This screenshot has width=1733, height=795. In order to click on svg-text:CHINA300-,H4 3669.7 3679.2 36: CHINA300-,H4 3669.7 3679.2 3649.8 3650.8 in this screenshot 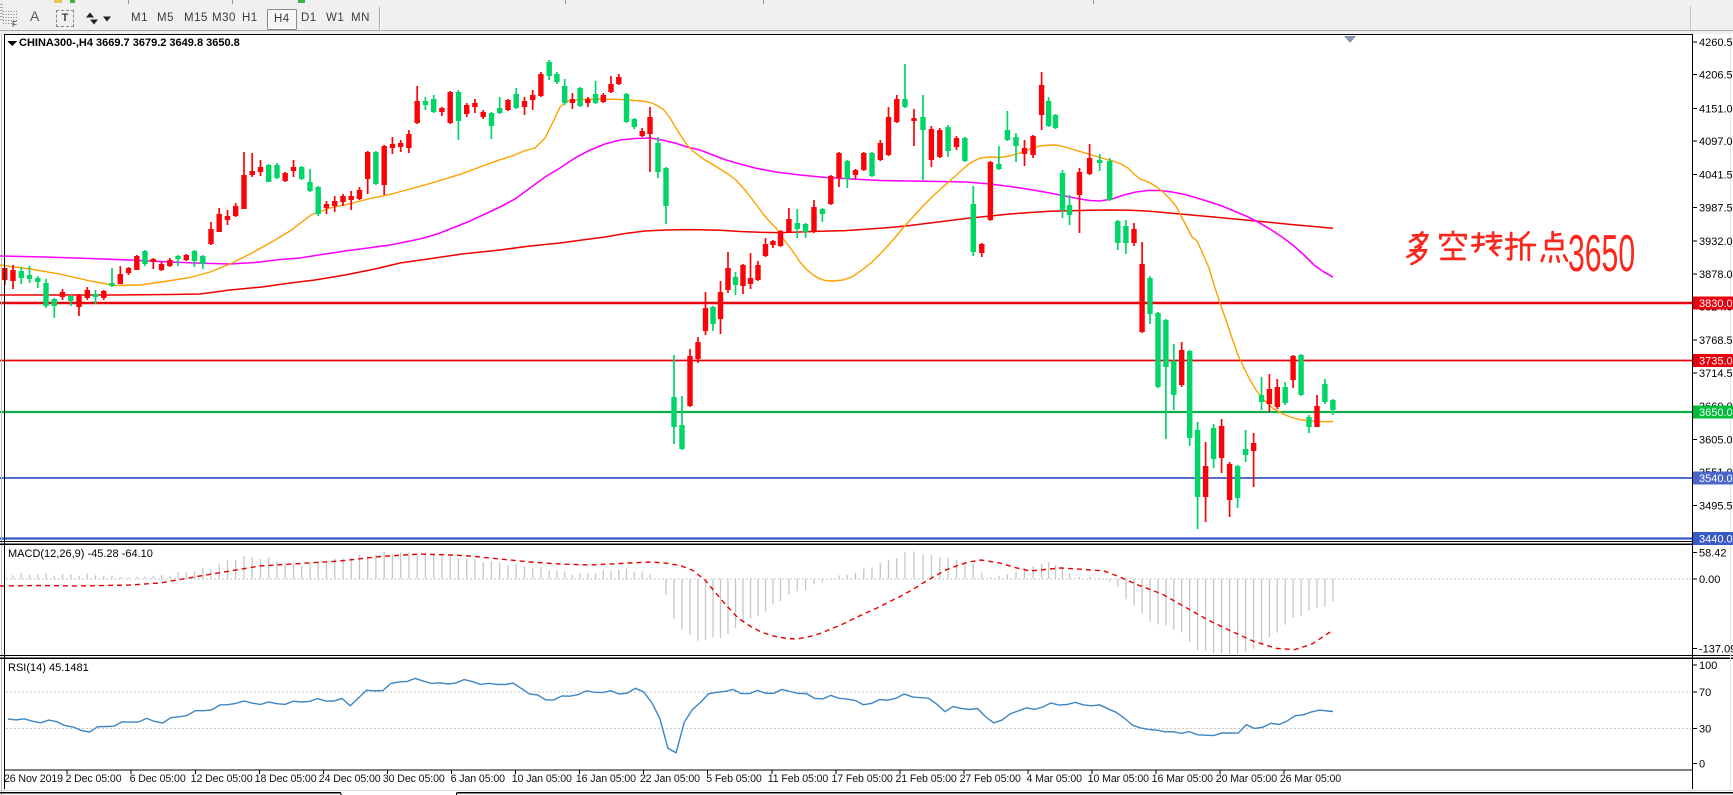, I will do `click(129, 43)`.